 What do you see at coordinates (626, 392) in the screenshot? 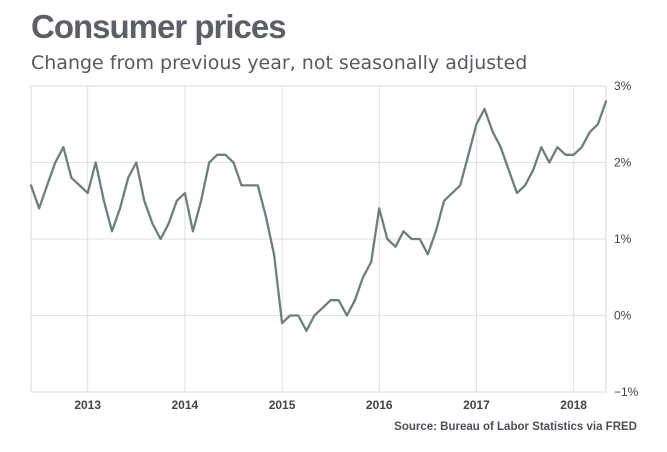
I see `y-tick-label: −1%` at bounding box center [626, 392].